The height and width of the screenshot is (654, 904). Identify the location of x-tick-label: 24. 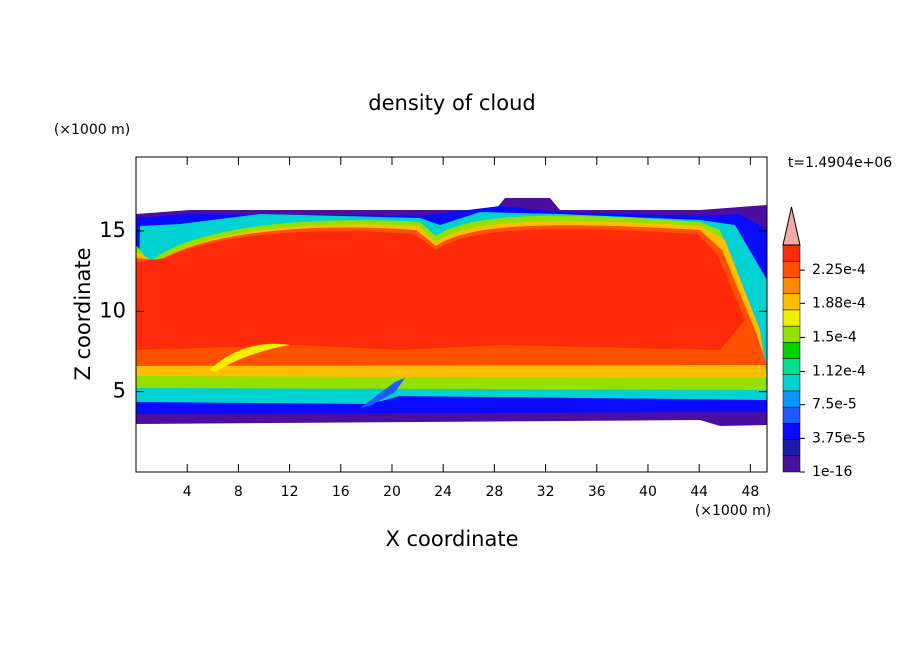
(443, 492).